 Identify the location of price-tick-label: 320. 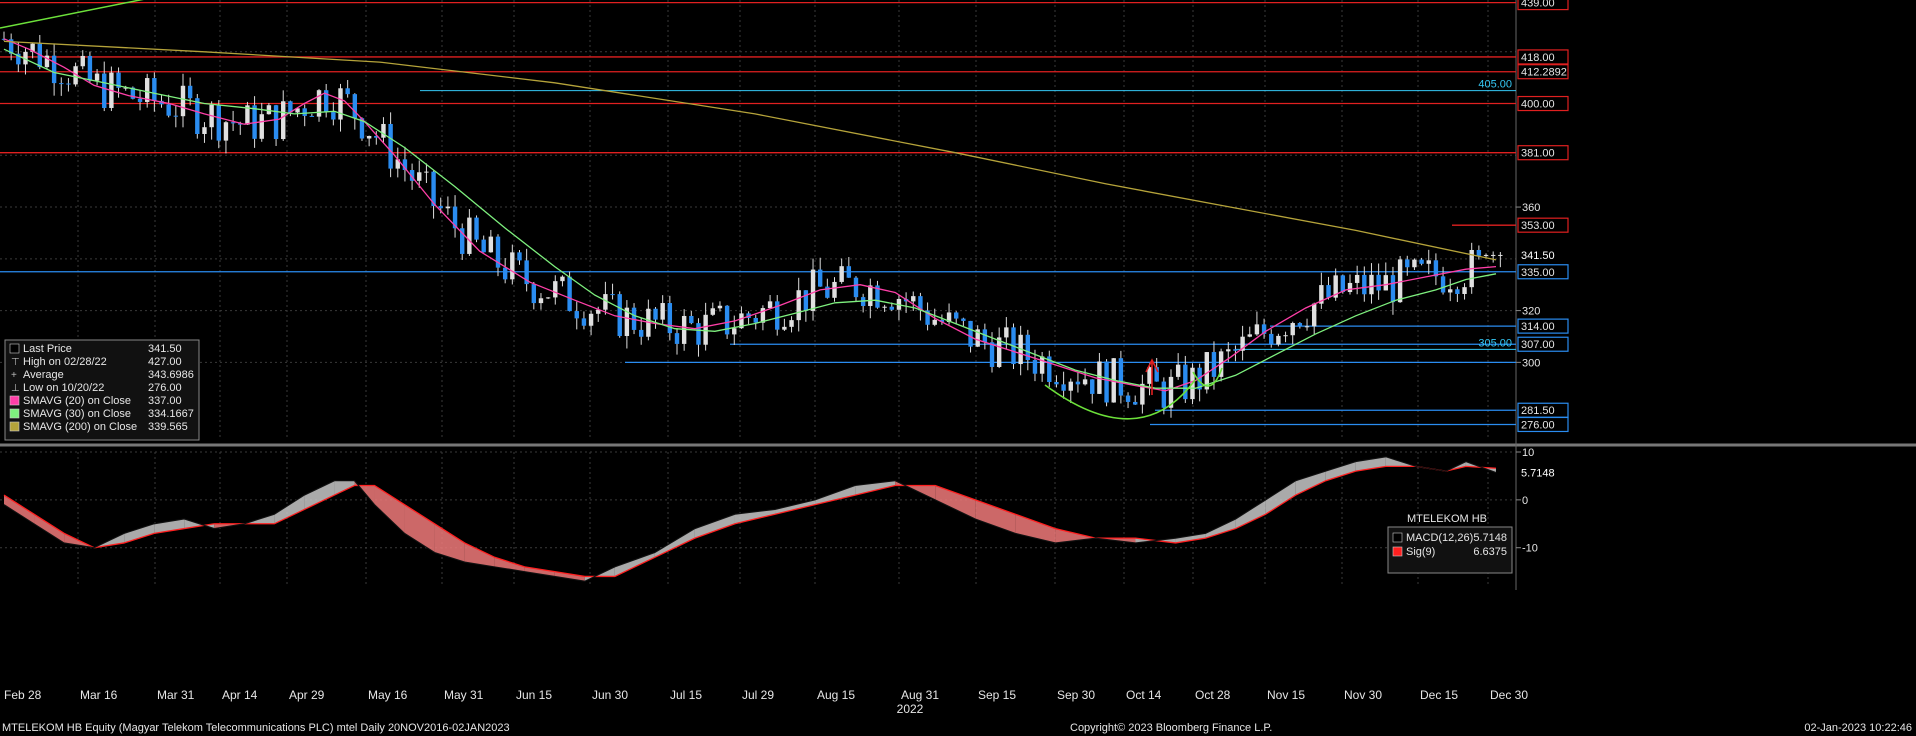
(1531, 312).